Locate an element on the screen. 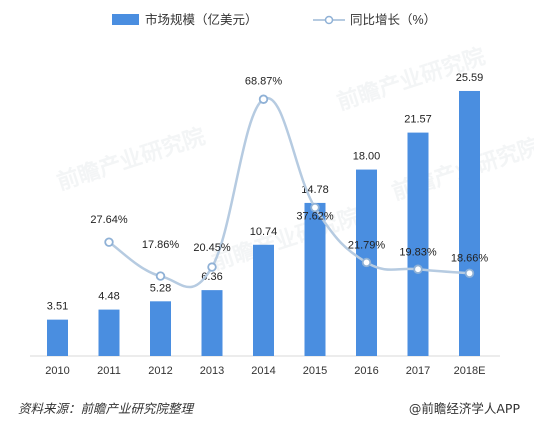  legend-line-marker is located at coordinates (329, 20).